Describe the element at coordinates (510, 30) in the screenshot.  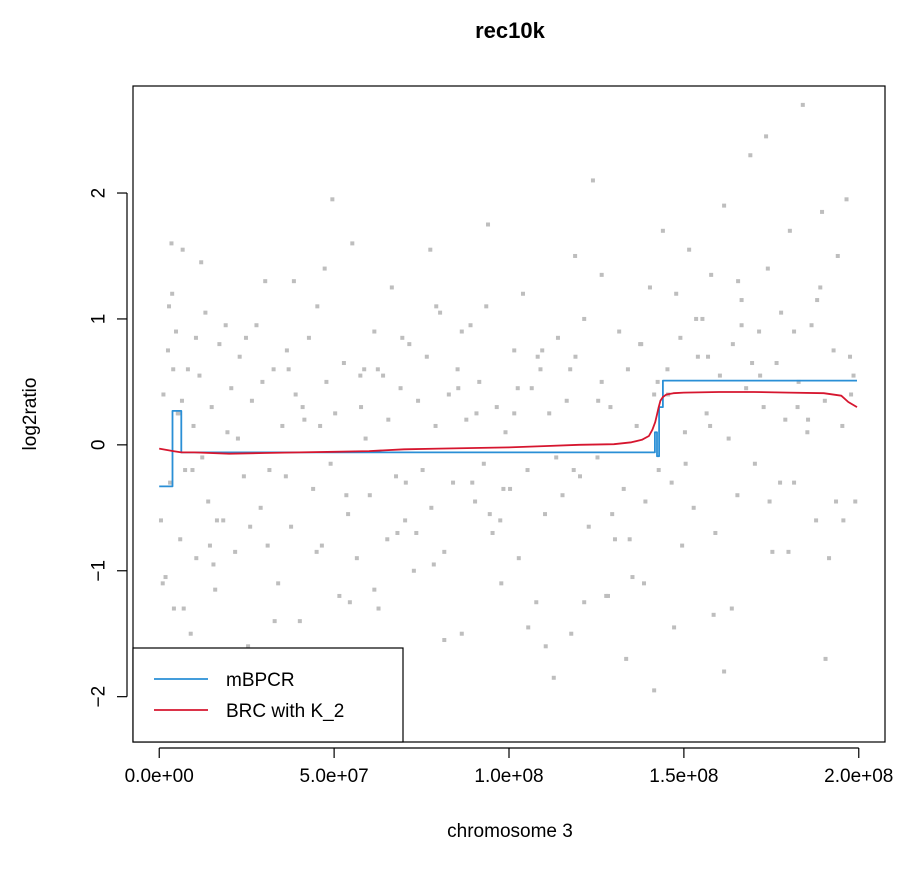
I see `chart-title: rec10k` at that location.